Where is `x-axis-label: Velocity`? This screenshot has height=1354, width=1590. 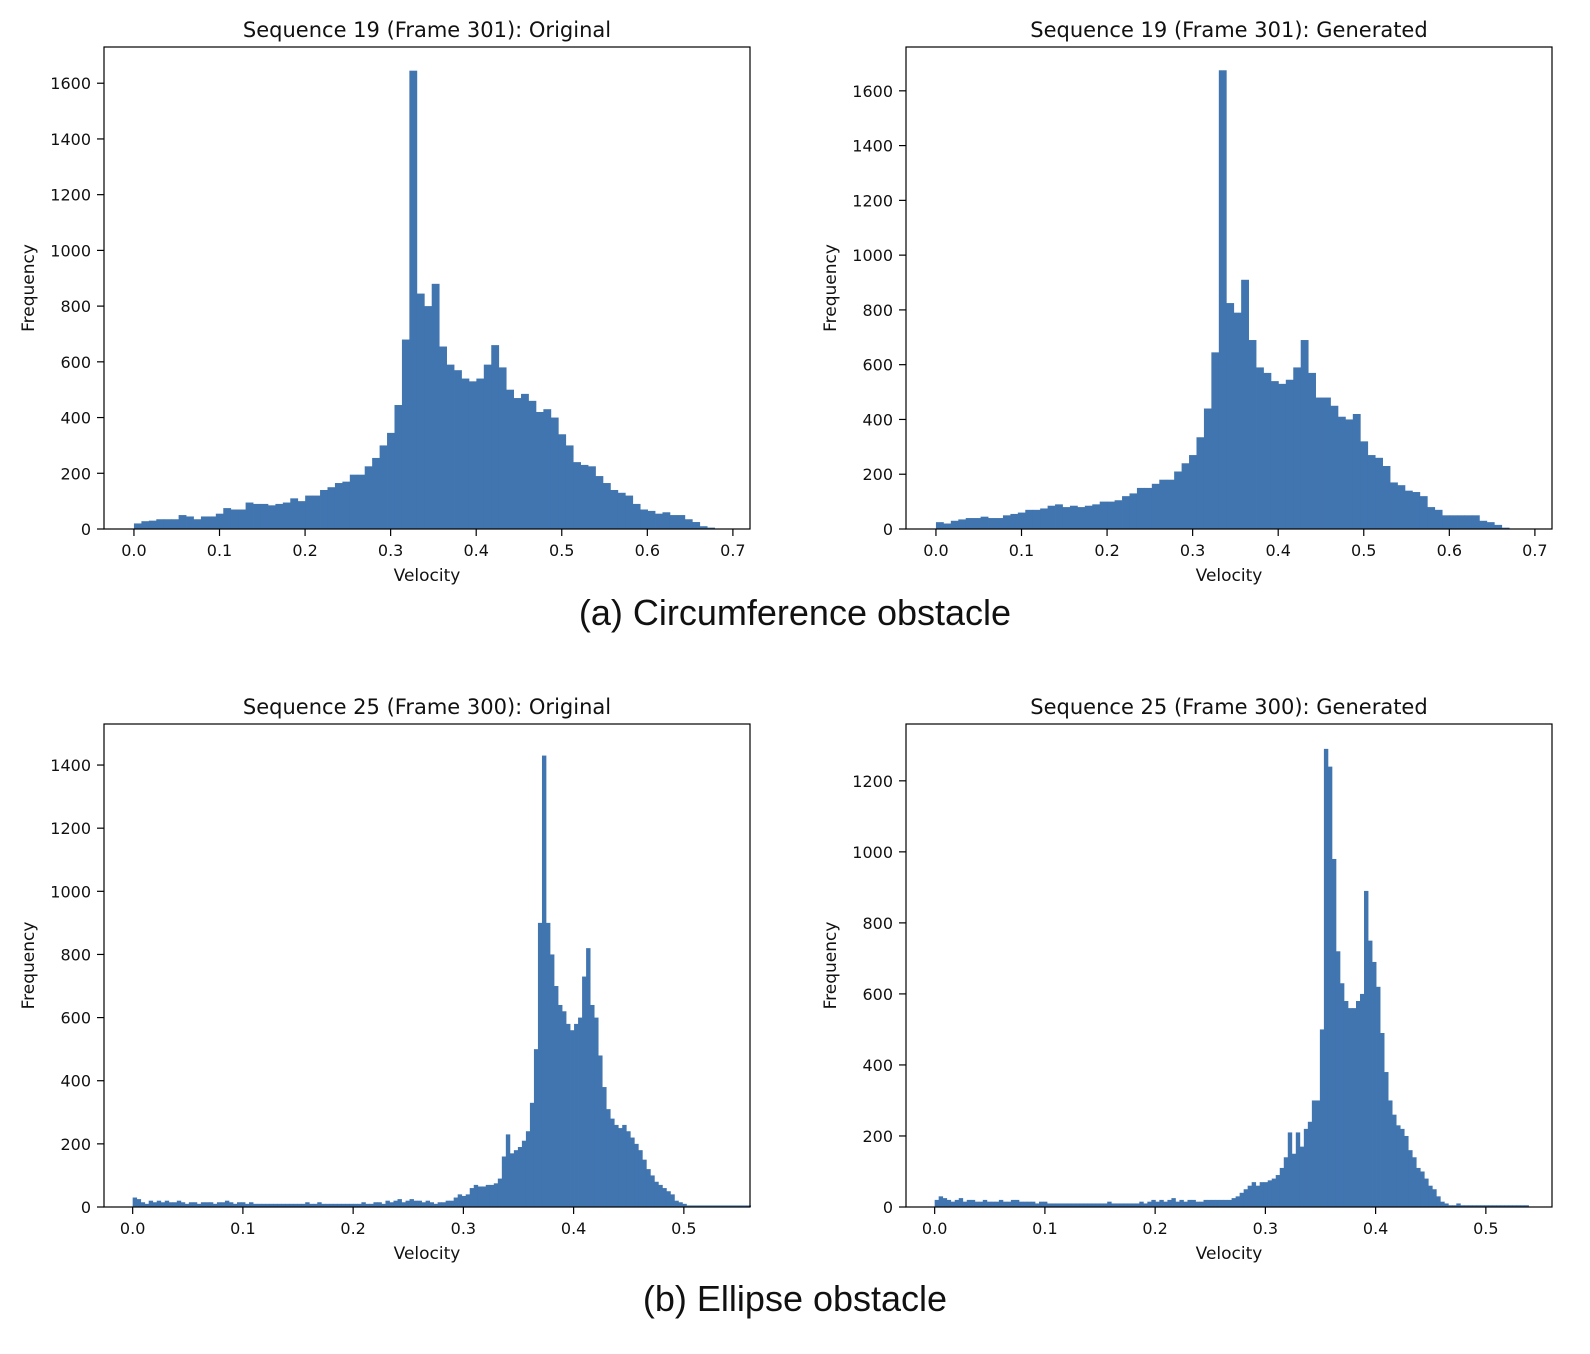
x-axis-label: Velocity is located at coordinates (427, 576).